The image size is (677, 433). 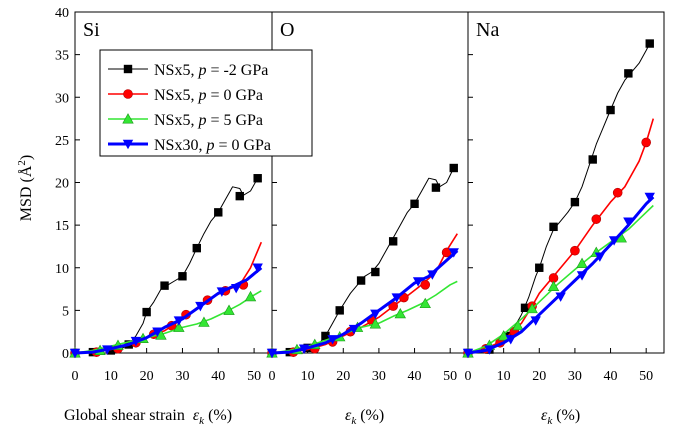 What do you see at coordinates (550, 421) in the screenshot?
I see `x-axis-title-na-sub: k` at bounding box center [550, 421].